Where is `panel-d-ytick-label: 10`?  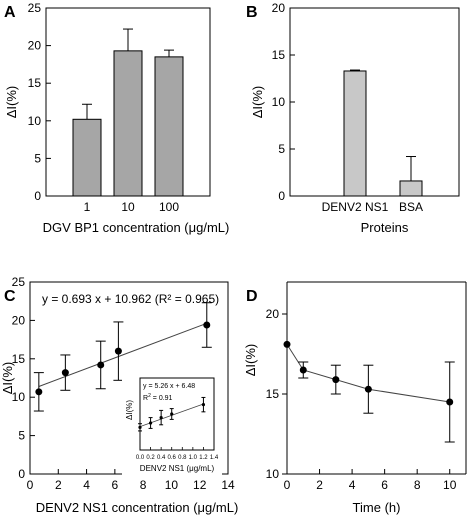 panel-d-ytick-label: 10 is located at coordinates (273, 474).